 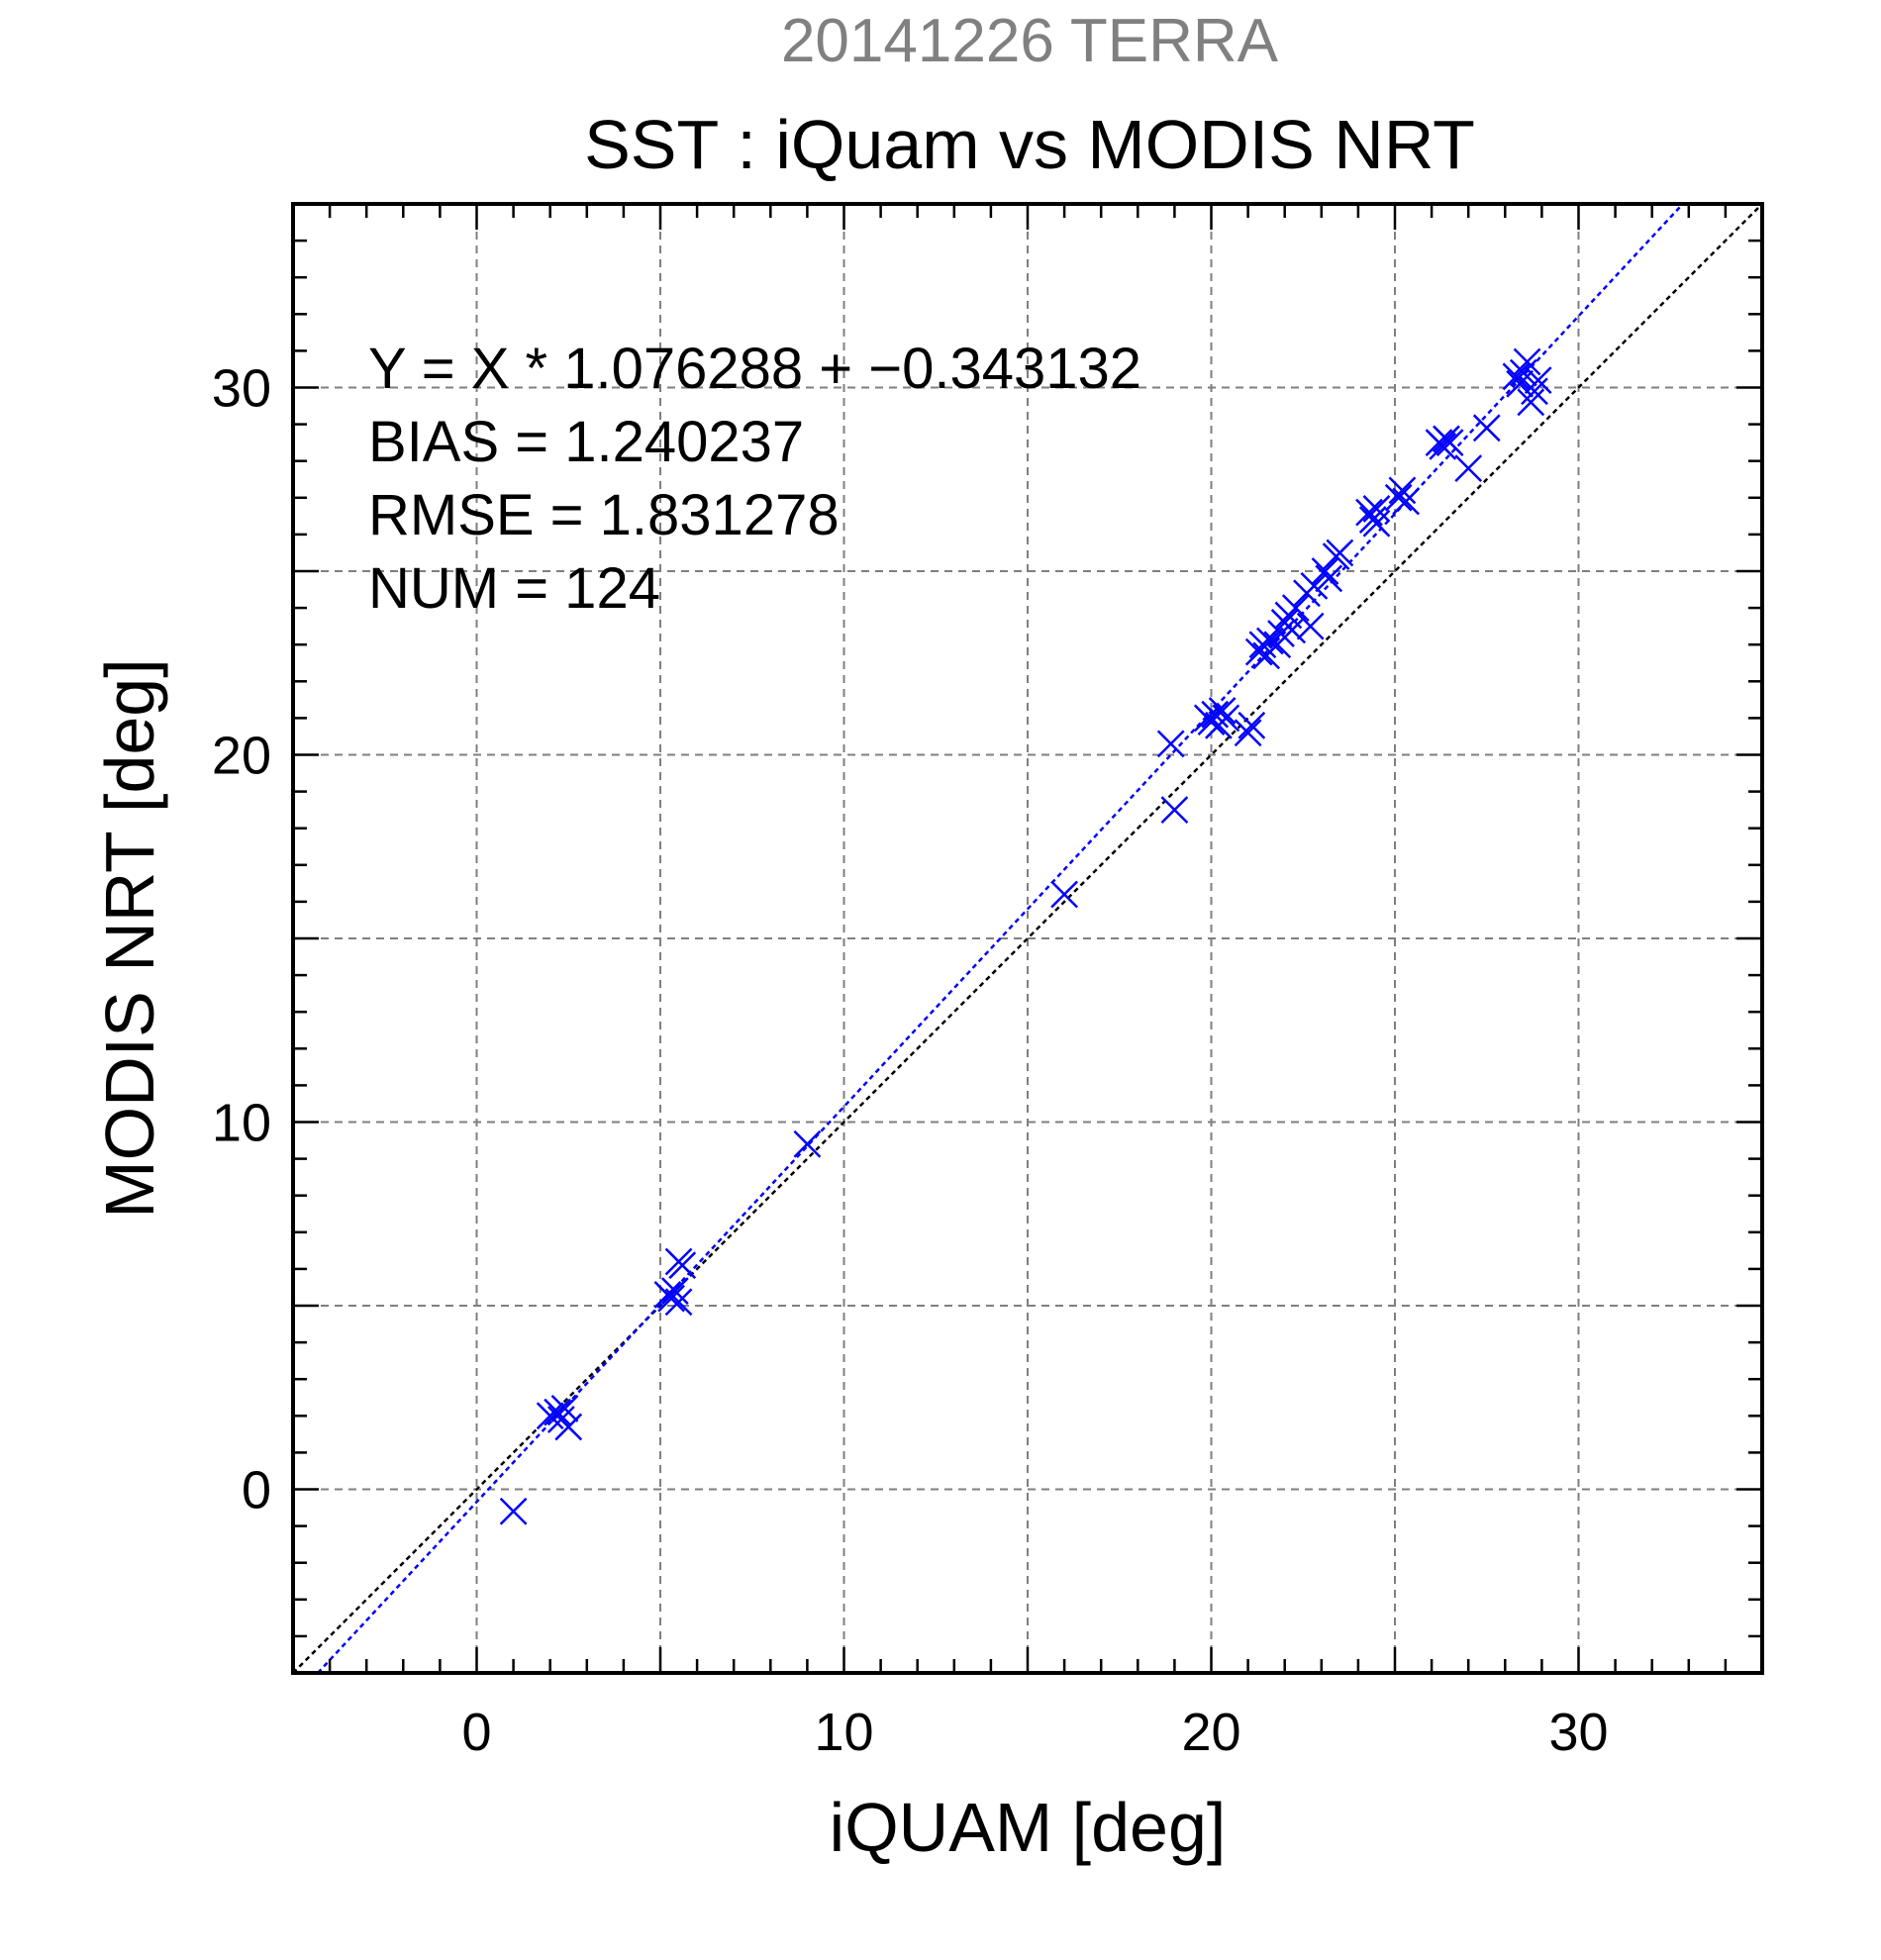 What do you see at coordinates (1578, 1732) in the screenshot?
I see `x-tick-label: 30` at bounding box center [1578, 1732].